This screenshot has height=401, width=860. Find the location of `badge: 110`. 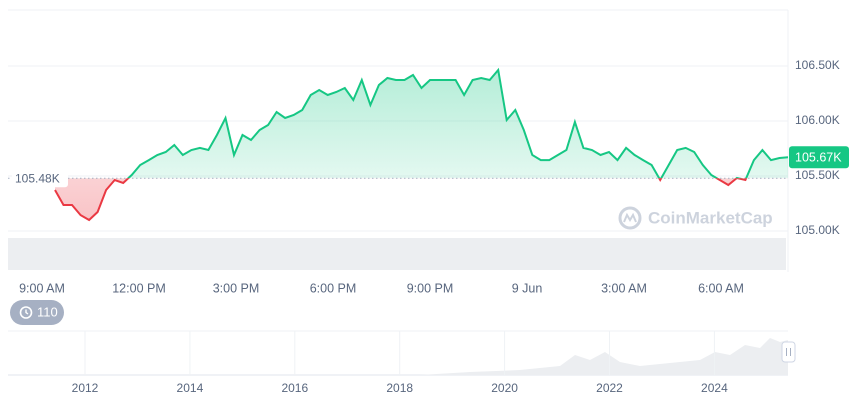

badge: 110 is located at coordinates (37, 312).